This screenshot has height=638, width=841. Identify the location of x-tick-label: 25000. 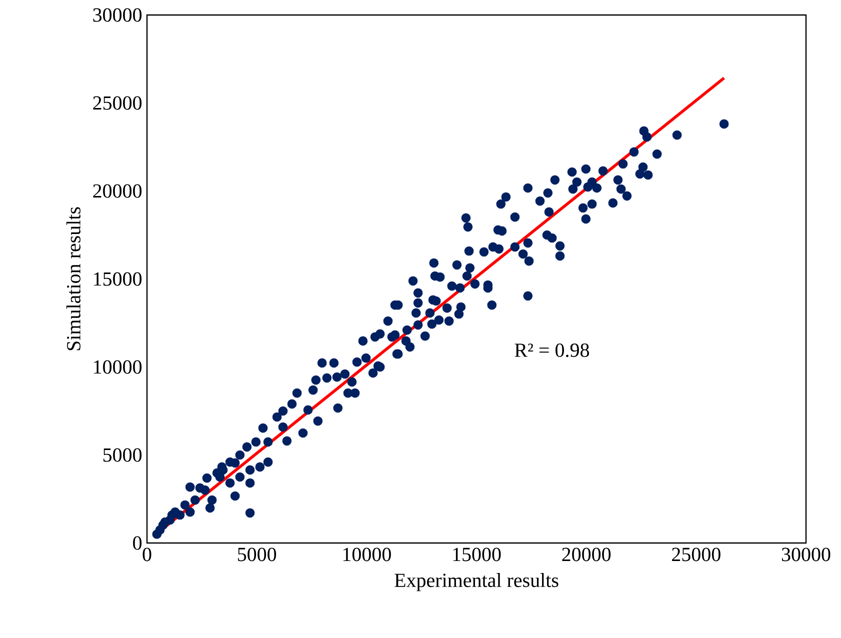
(696, 555).